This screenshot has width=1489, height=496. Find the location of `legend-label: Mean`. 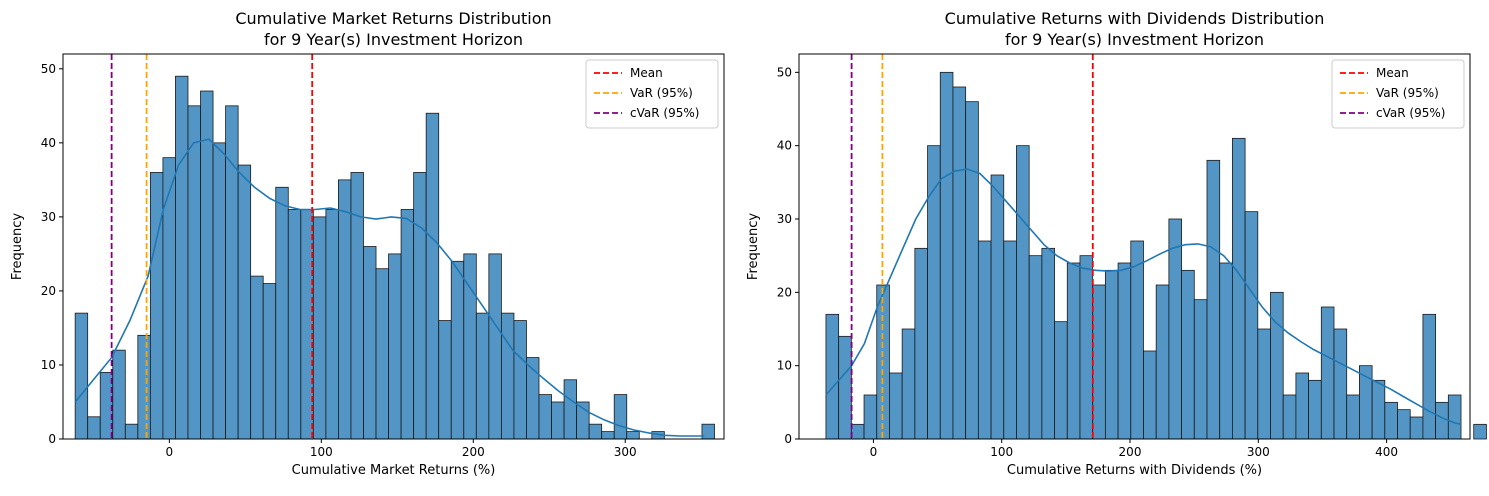

legend-label: Mean is located at coordinates (646, 73).